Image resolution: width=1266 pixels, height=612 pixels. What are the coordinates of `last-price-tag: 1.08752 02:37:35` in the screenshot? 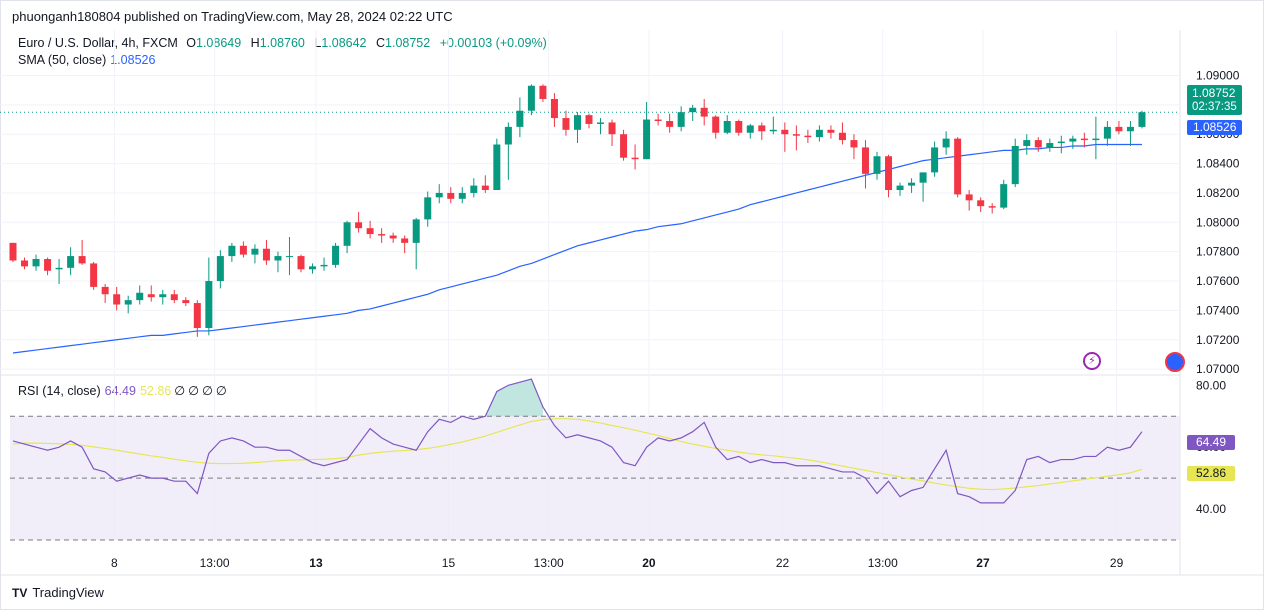 It's located at (1214, 100).